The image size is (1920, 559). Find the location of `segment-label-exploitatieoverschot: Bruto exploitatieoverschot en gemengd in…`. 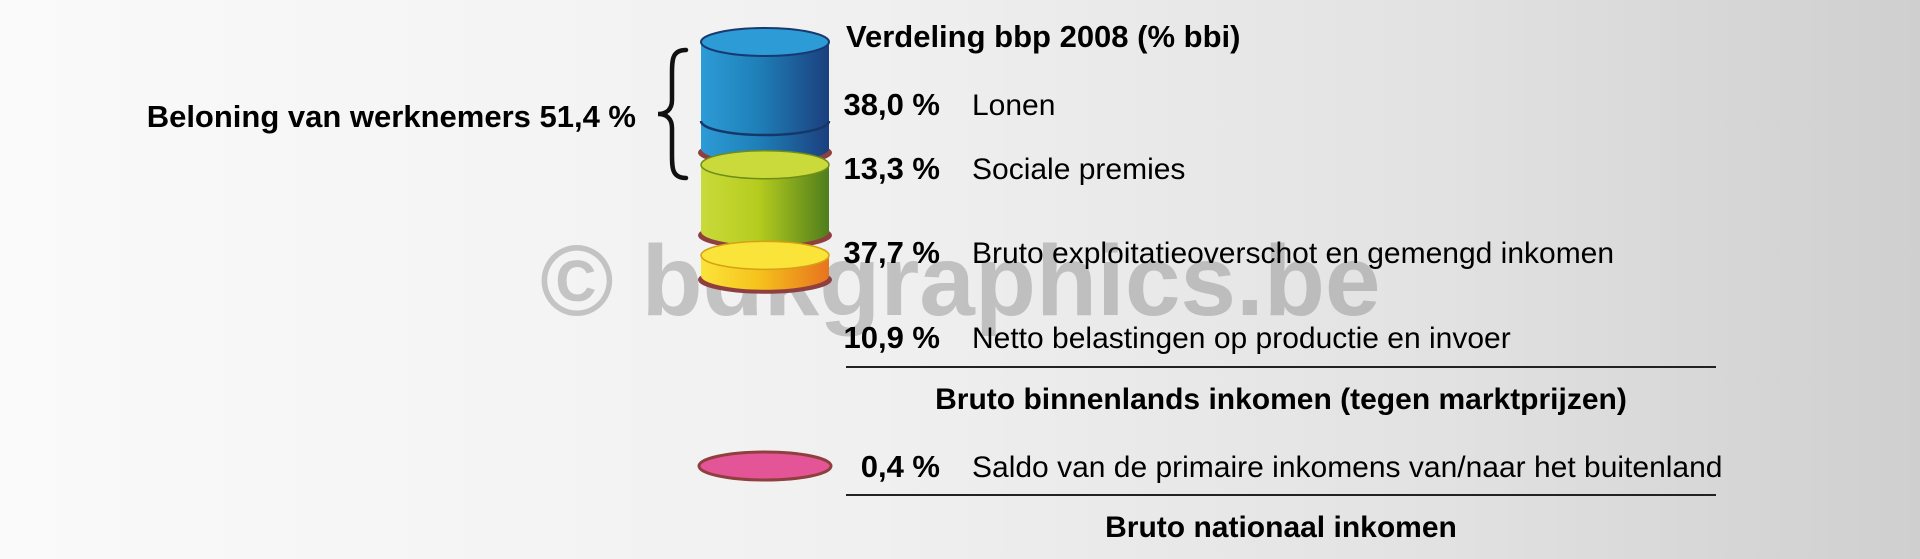

segment-label-exploitatieoverschot: Bruto exploitatieoverschot en gemengd in… is located at coordinates (1293, 253).